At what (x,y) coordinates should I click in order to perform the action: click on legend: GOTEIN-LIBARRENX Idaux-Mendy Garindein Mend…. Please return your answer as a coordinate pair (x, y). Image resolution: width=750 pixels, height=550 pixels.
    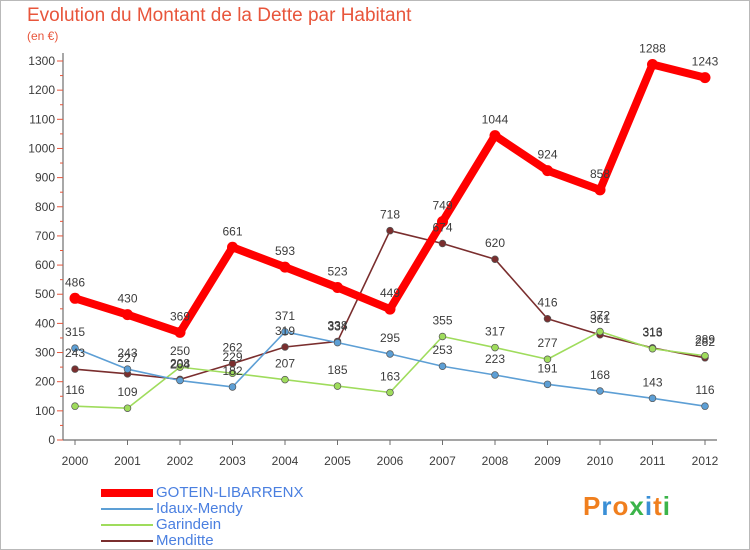
    Looking at the image, I should click on (221, 516).